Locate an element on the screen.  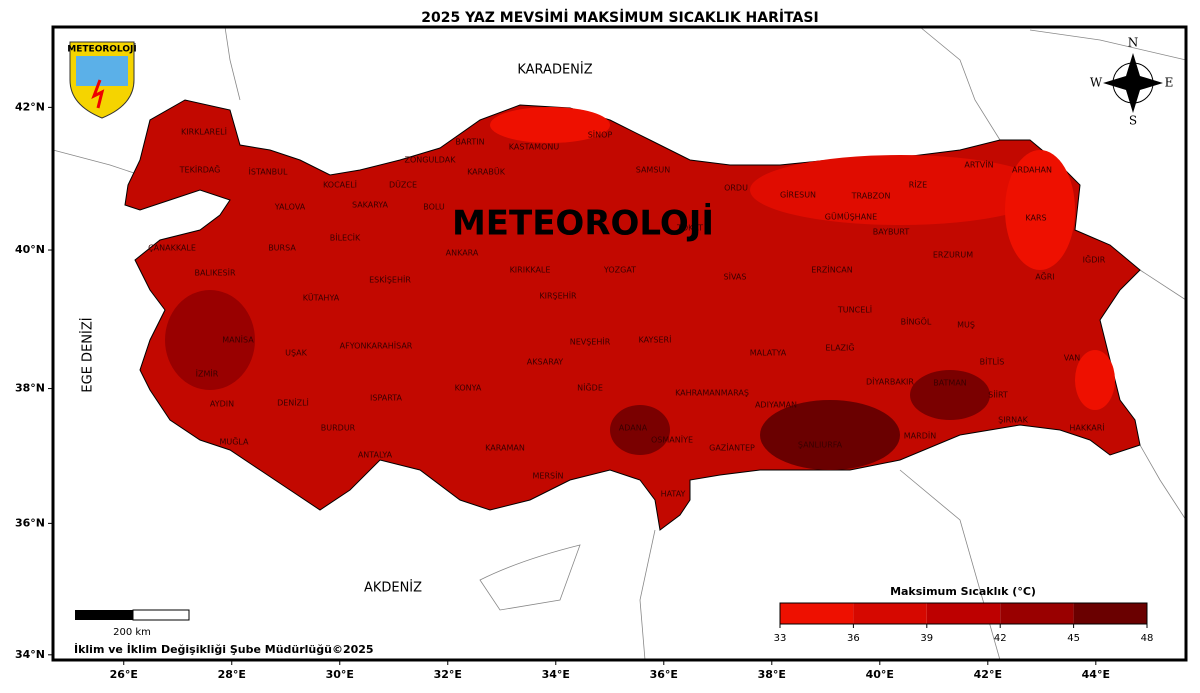
province-label: ADANA is located at coordinates (633, 428).